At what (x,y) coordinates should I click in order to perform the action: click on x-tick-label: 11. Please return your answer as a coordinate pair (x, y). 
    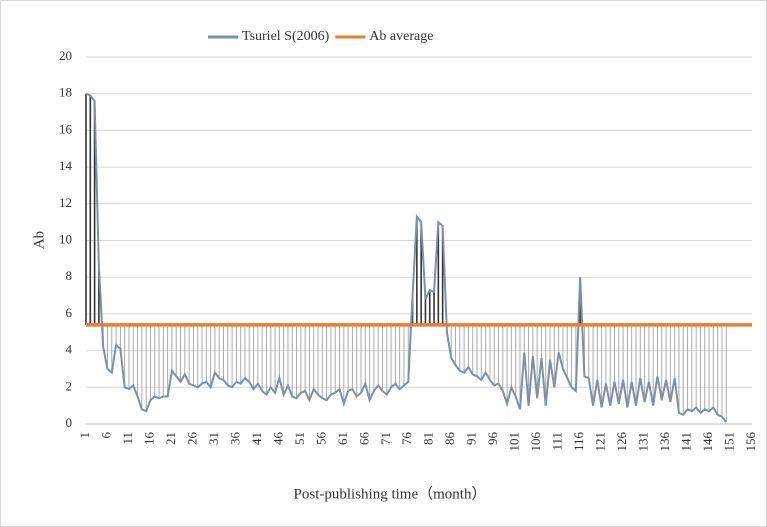
    Looking at the image, I should click on (127, 438).